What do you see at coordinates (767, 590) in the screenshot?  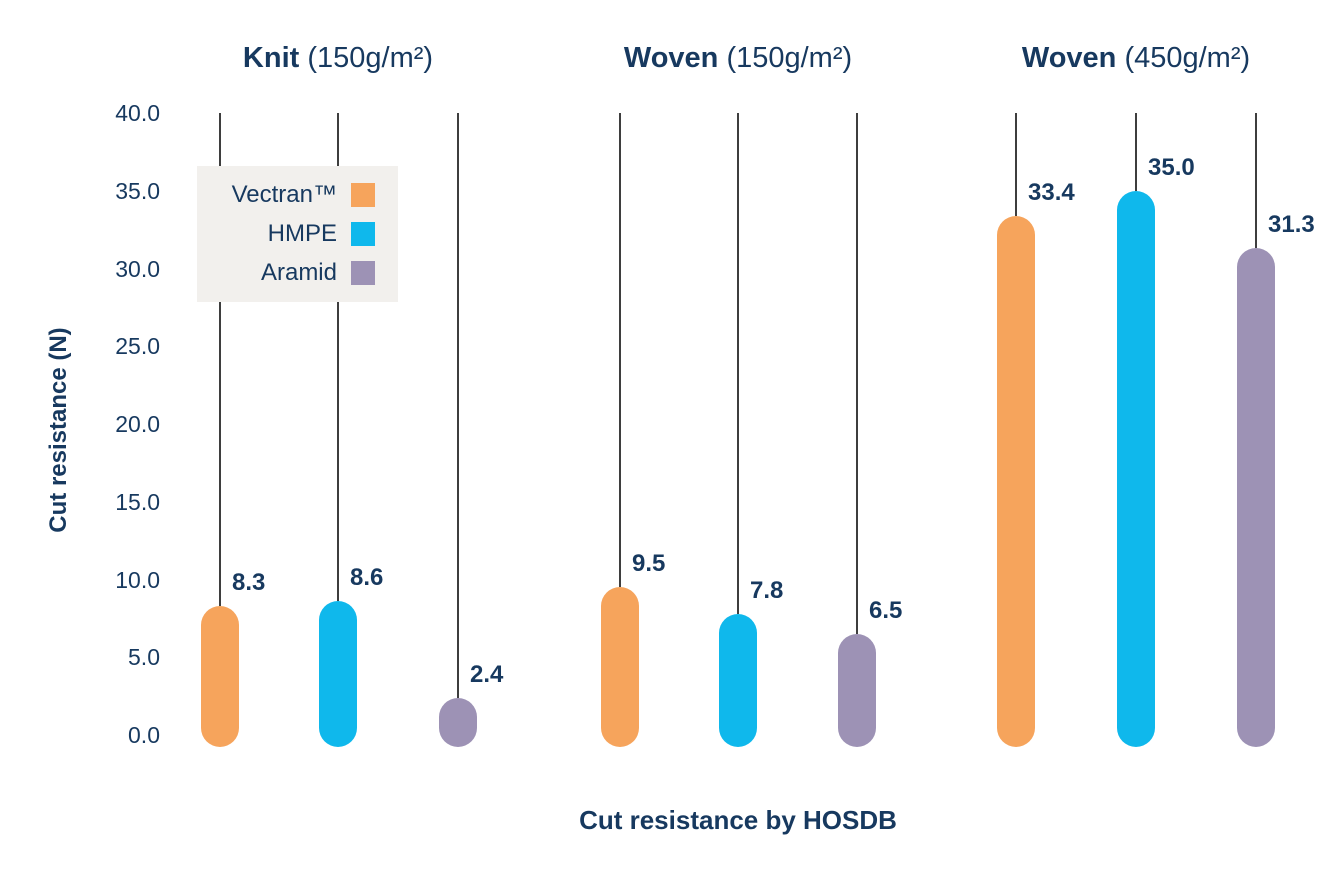 I see `bar-value-label: 7.8` at bounding box center [767, 590].